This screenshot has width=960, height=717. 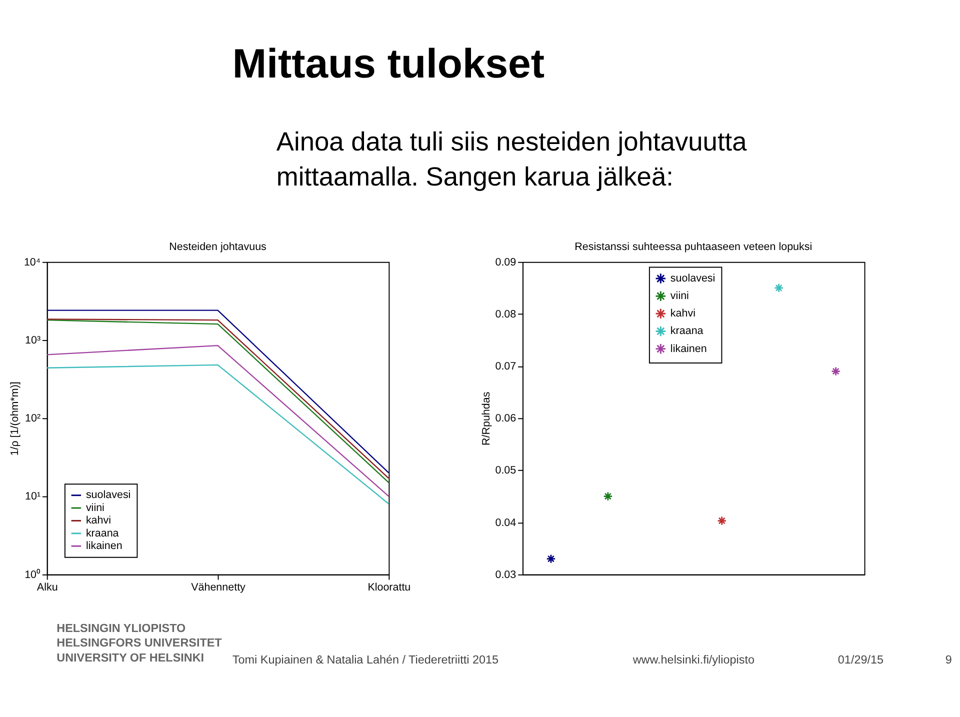 I want to click on text: mittaamalla. Sangen karua jälkeä:, so click(x=475, y=177).